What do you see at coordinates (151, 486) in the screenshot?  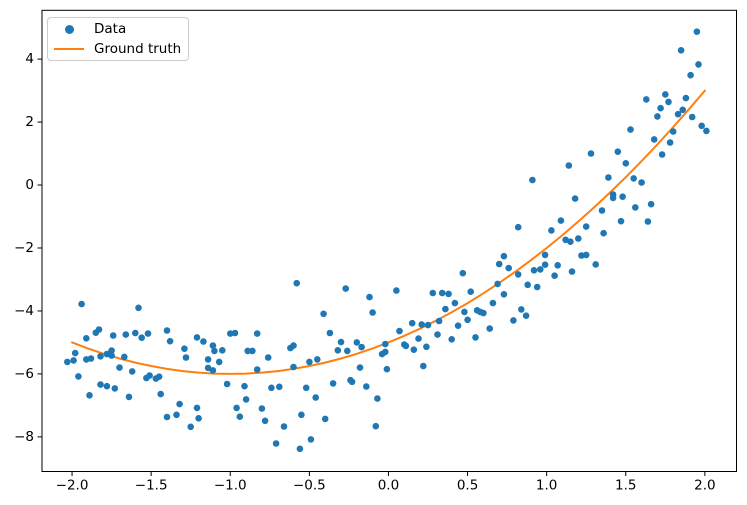 I see `x-tick-label: −1.5` at bounding box center [151, 486].